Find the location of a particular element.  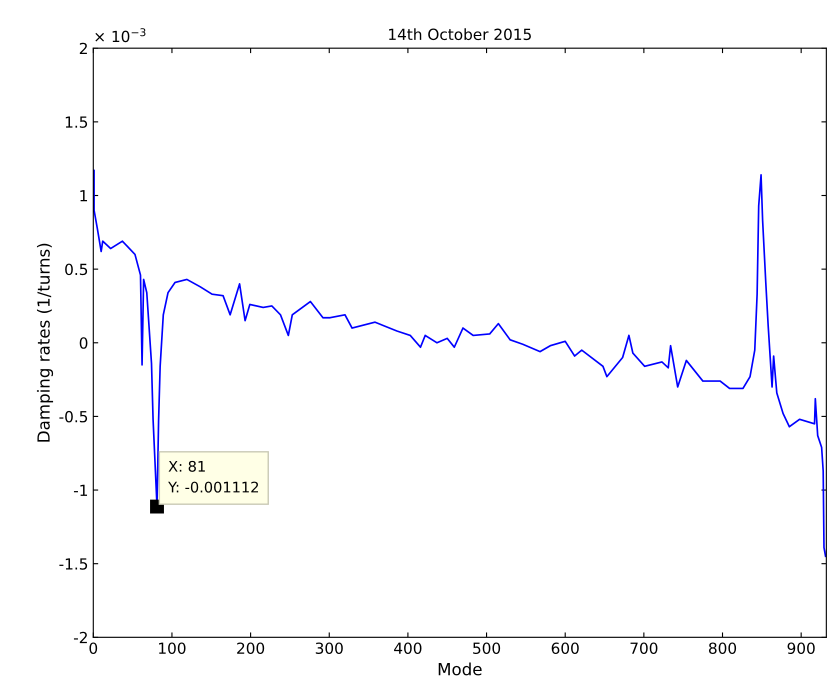

x-tick-label: 200 is located at coordinates (250, 648).